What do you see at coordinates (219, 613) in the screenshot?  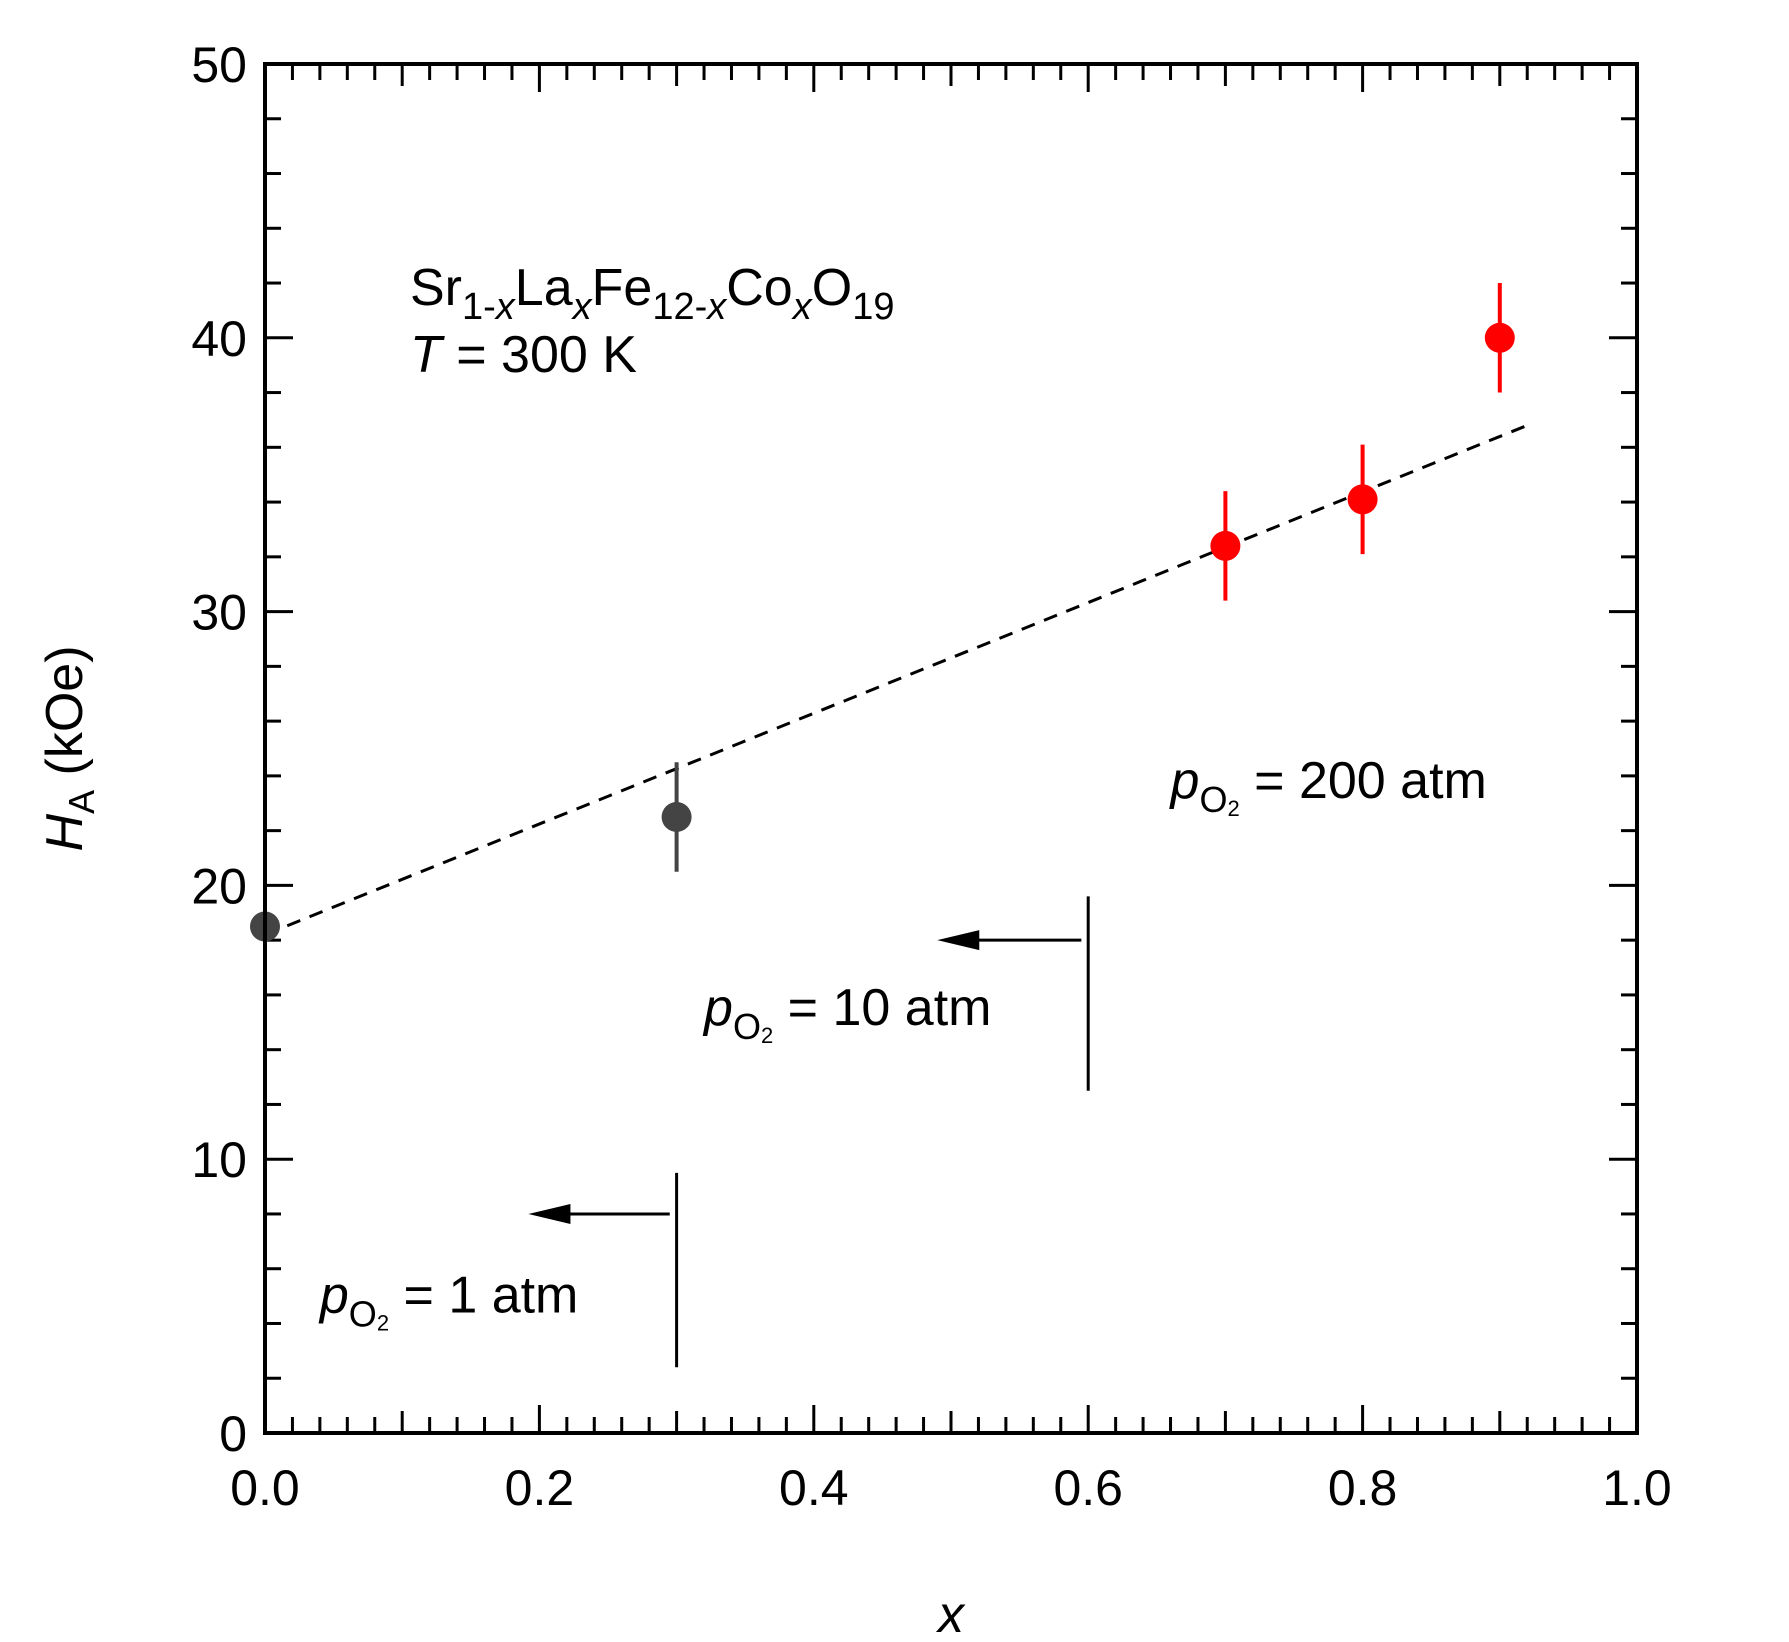 I see `y-tick-label: 30` at bounding box center [219, 613].